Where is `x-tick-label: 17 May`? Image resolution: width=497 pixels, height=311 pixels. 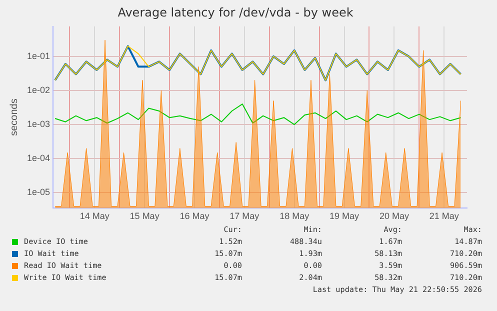 x-tick-label: 17 May is located at coordinates (245, 216).